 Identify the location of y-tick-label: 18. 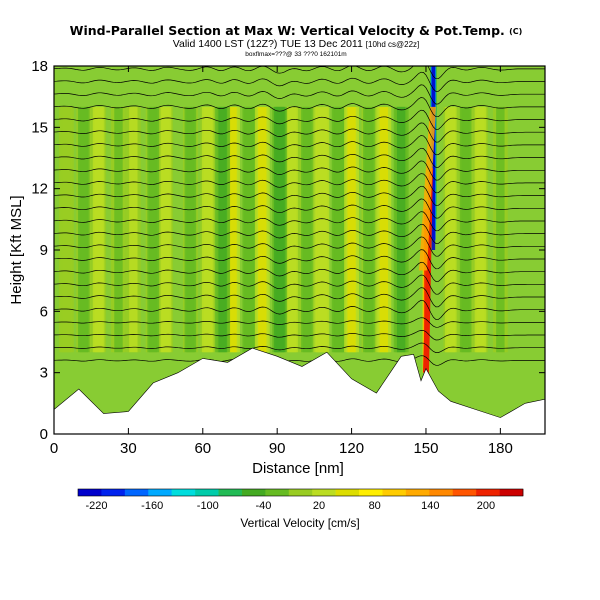
(39, 66).